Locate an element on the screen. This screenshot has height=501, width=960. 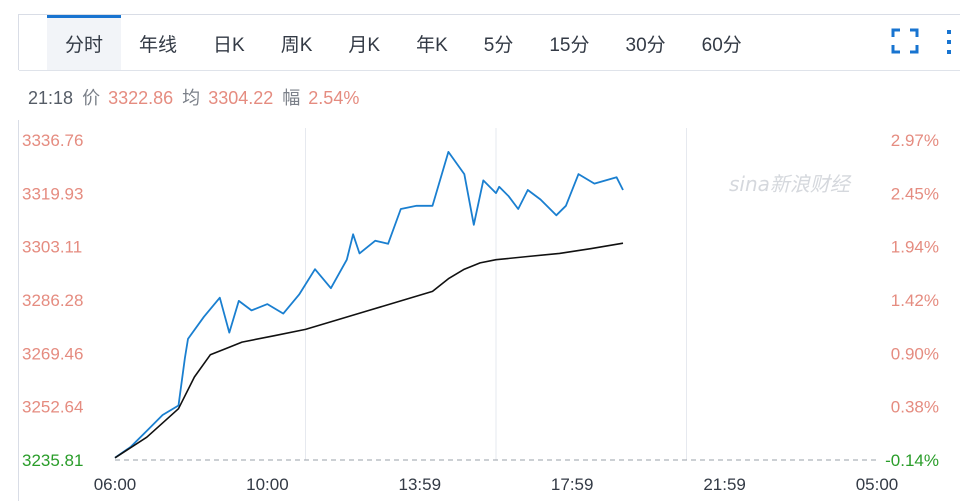
watermark-logo: sina新浪财经 is located at coordinates (790, 184).